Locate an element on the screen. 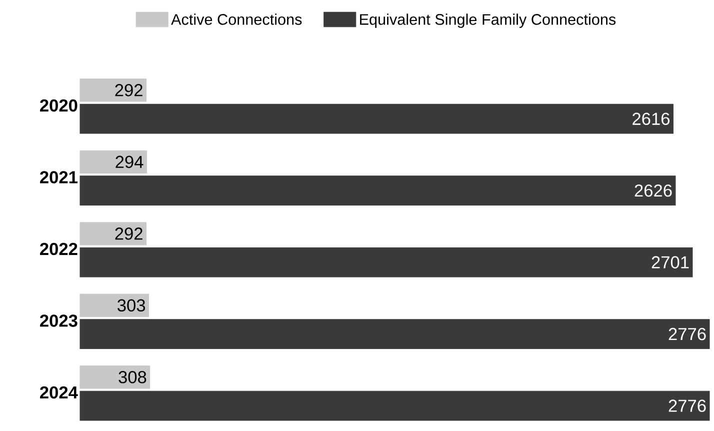 Image resolution: width=714 pixels, height=431 pixels. legend-label: Equivalent Single Family Connections is located at coordinates (488, 21).